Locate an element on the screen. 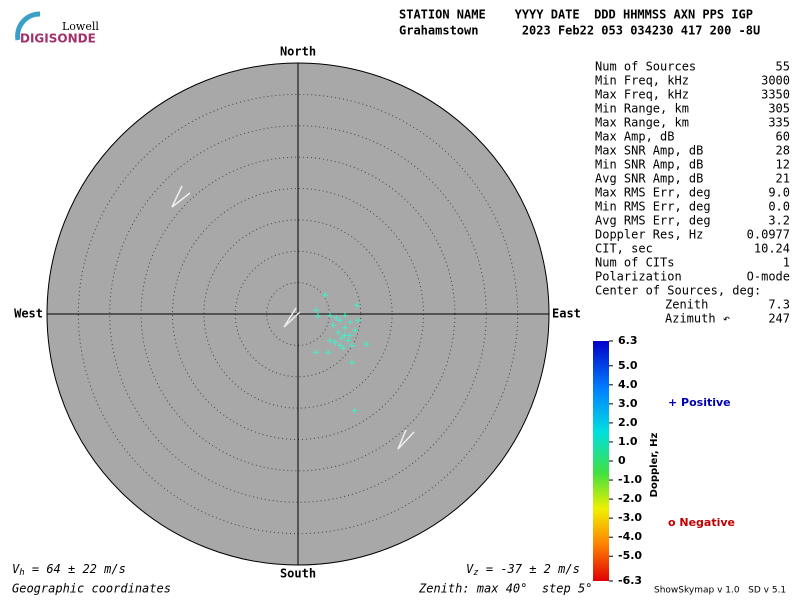  param-value: 60 is located at coordinates (783, 137).